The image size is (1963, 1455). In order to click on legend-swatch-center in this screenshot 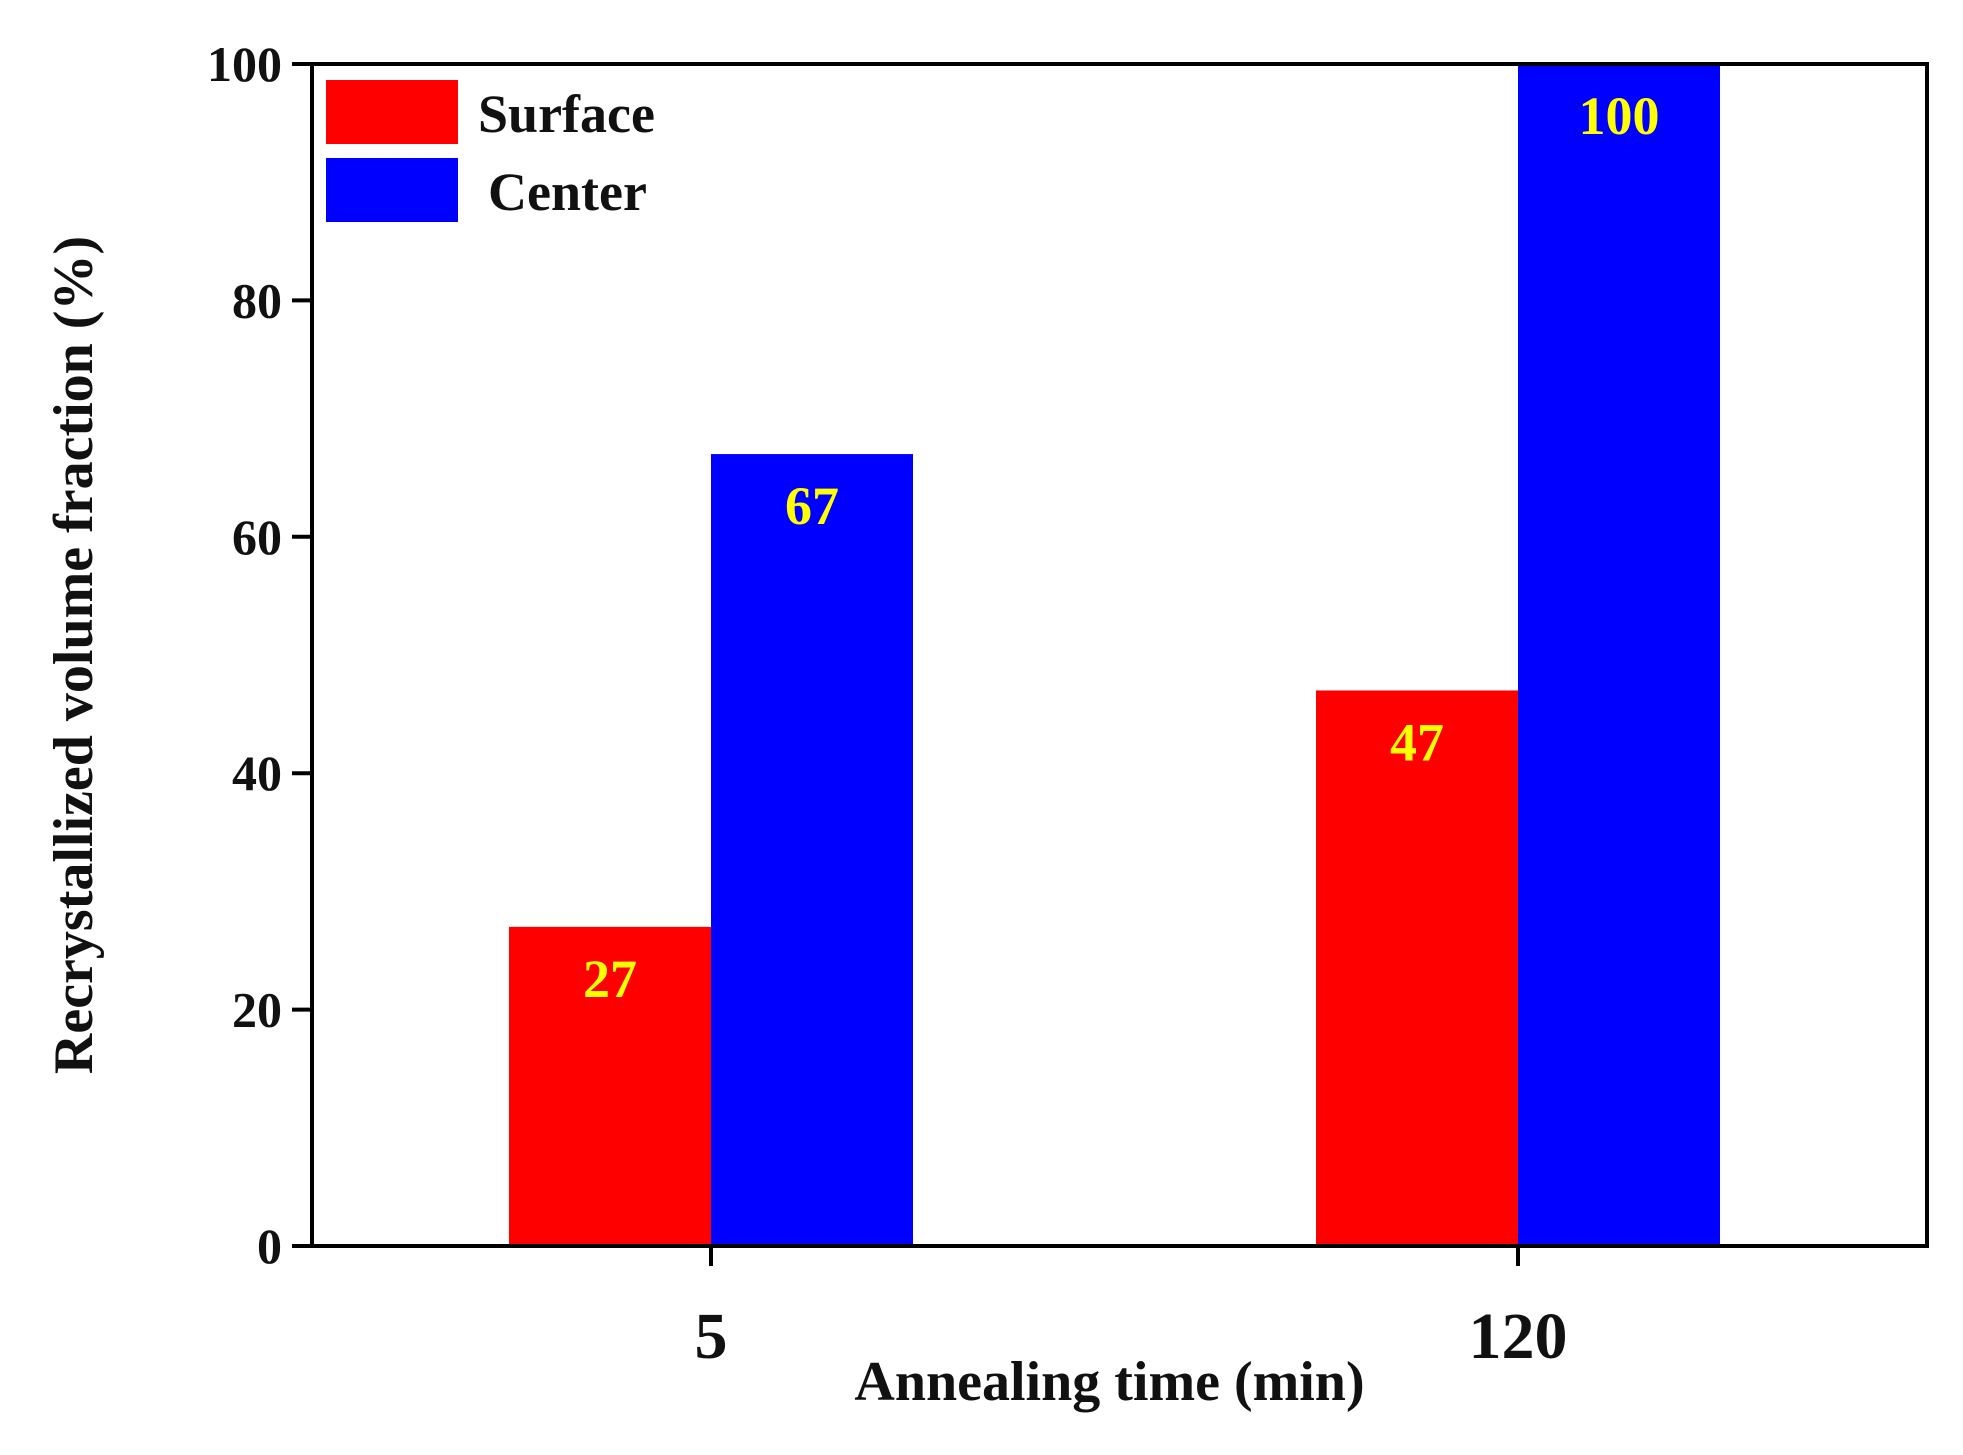, I will do `click(392, 190)`.